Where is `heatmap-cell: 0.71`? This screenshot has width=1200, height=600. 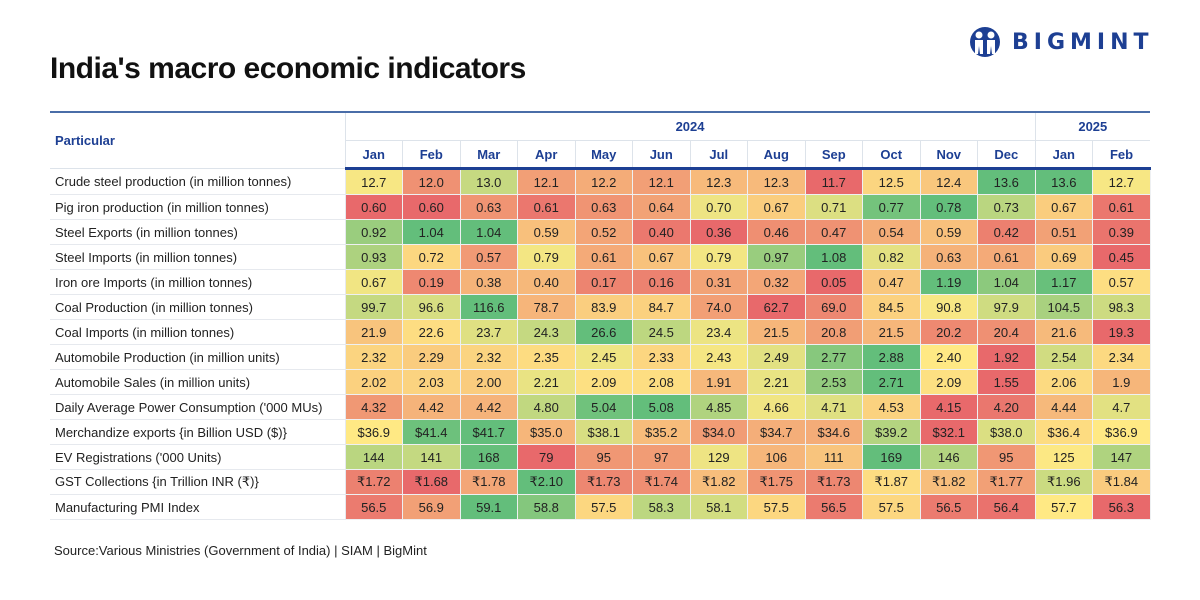
heatmap-cell: 0.71 is located at coordinates (833, 207).